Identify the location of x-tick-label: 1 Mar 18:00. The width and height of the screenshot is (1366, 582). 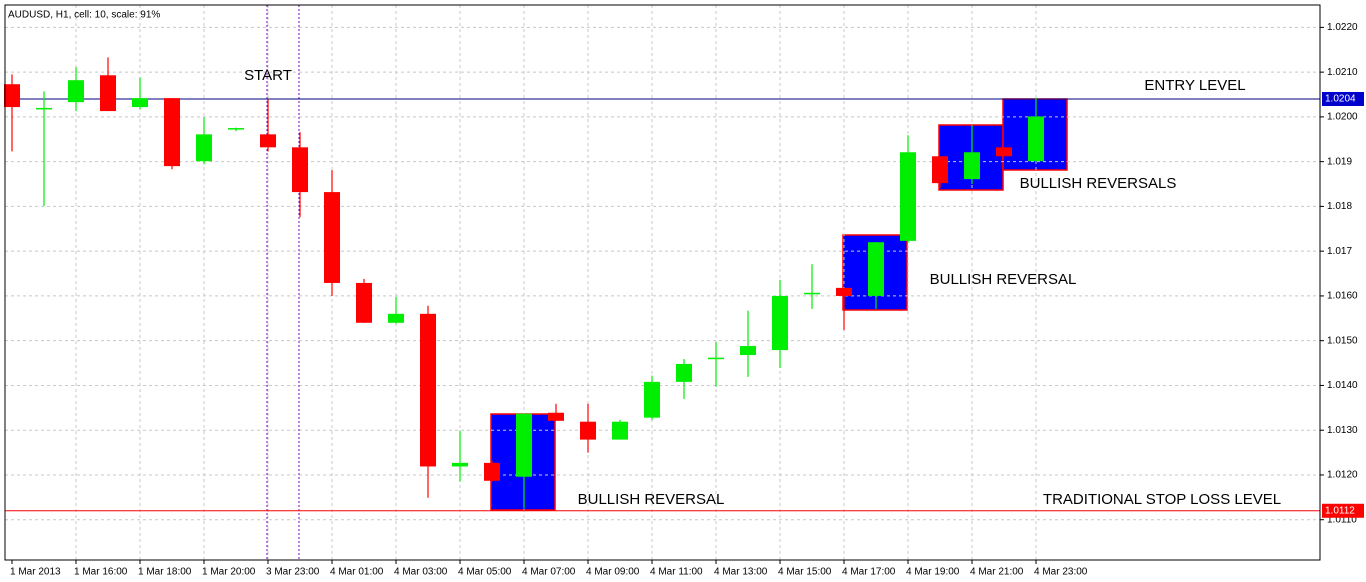
(165, 572).